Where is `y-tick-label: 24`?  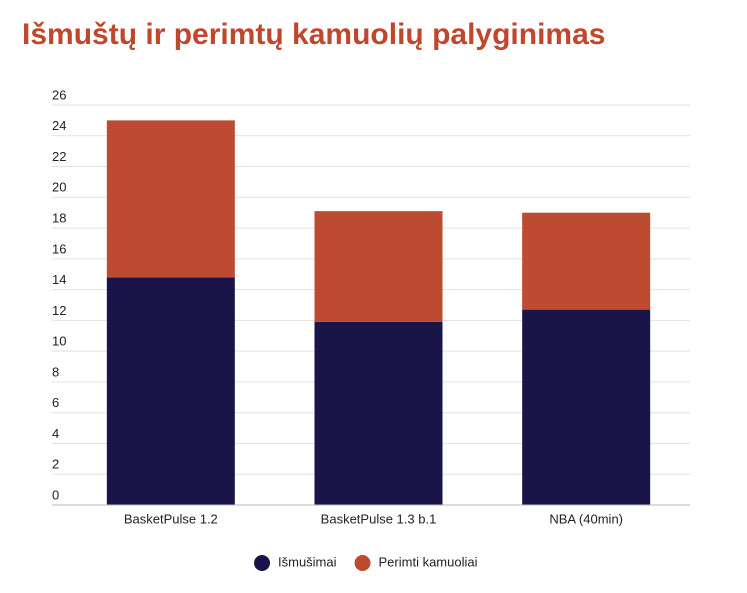 y-tick-label: 24 is located at coordinates (59, 125).